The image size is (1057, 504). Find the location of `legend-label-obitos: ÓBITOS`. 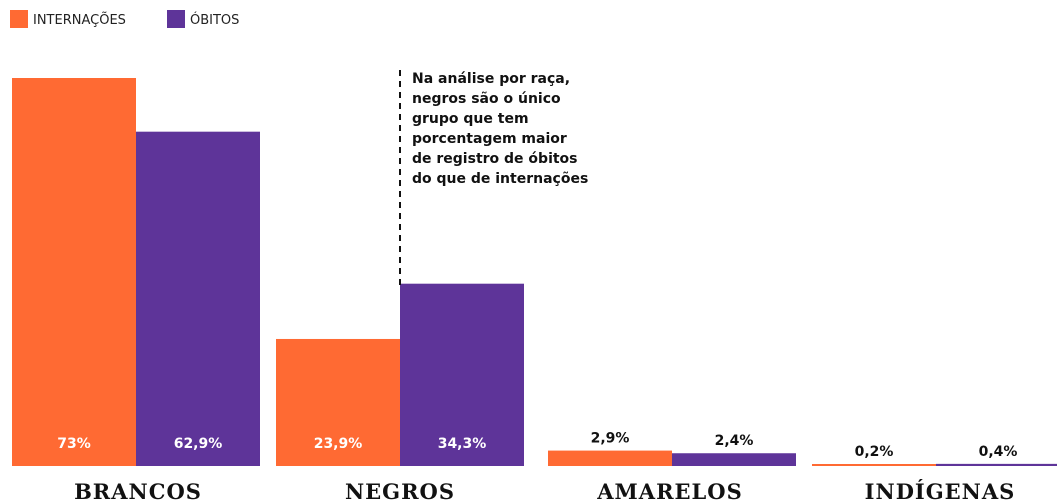

legend-label-obitos: ÓBITOS is located at coordinates (214, 20).